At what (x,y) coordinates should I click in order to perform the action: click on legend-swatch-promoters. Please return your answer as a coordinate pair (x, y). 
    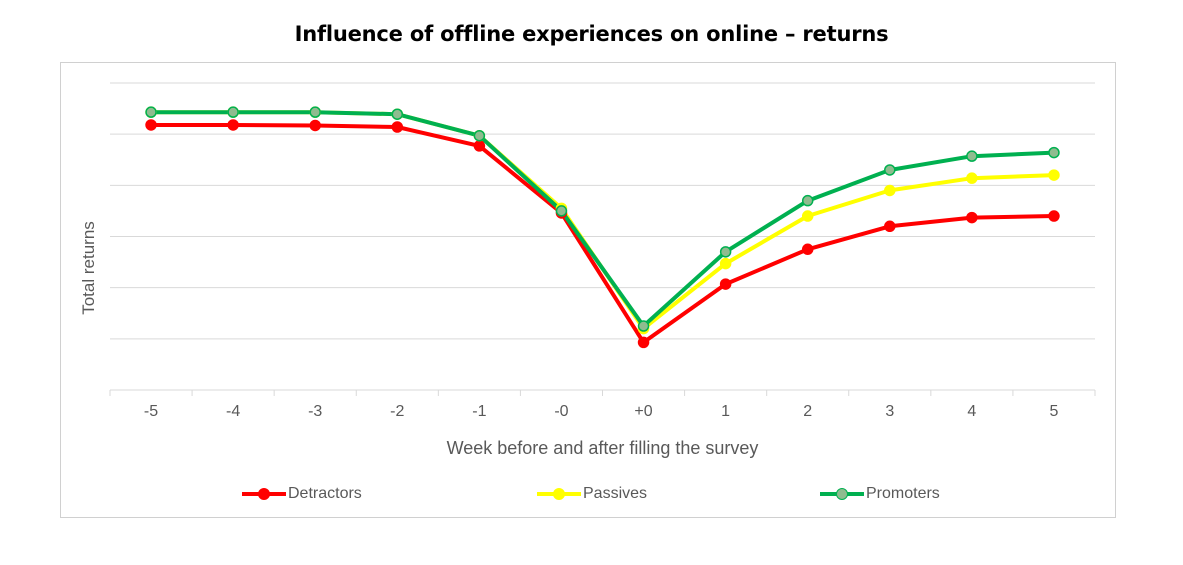
    Looking at the image, I should click on (842, 494).